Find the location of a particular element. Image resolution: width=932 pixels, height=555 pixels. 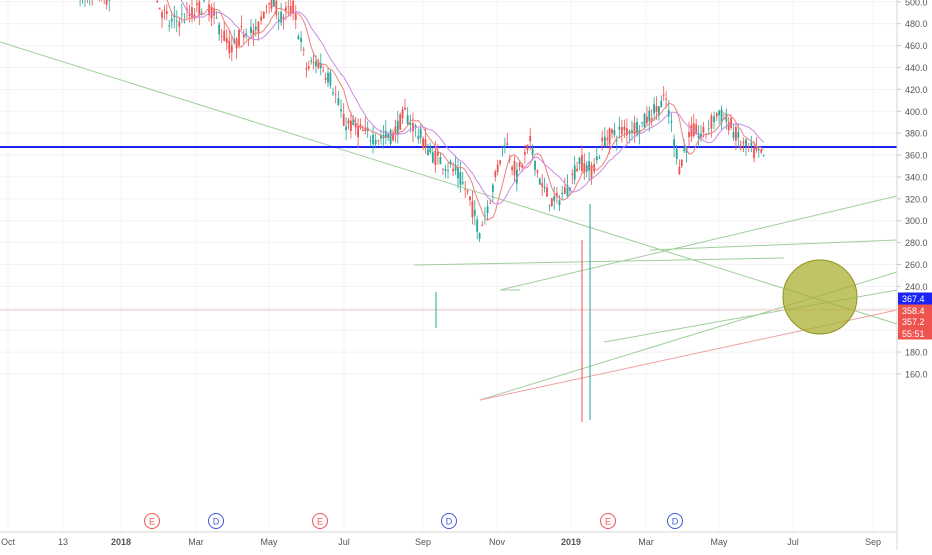

price-label: 358.4 is located at coordinates (913, 311).